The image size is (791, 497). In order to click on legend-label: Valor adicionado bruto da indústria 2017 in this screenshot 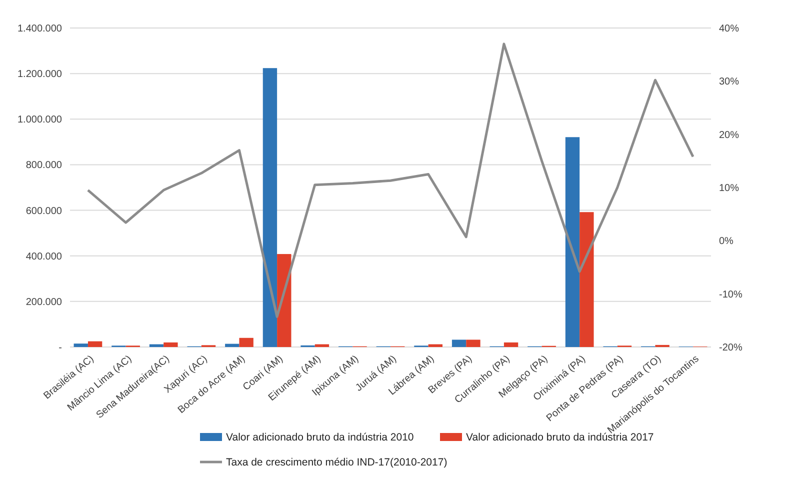, I will do `click(560, 438)`.